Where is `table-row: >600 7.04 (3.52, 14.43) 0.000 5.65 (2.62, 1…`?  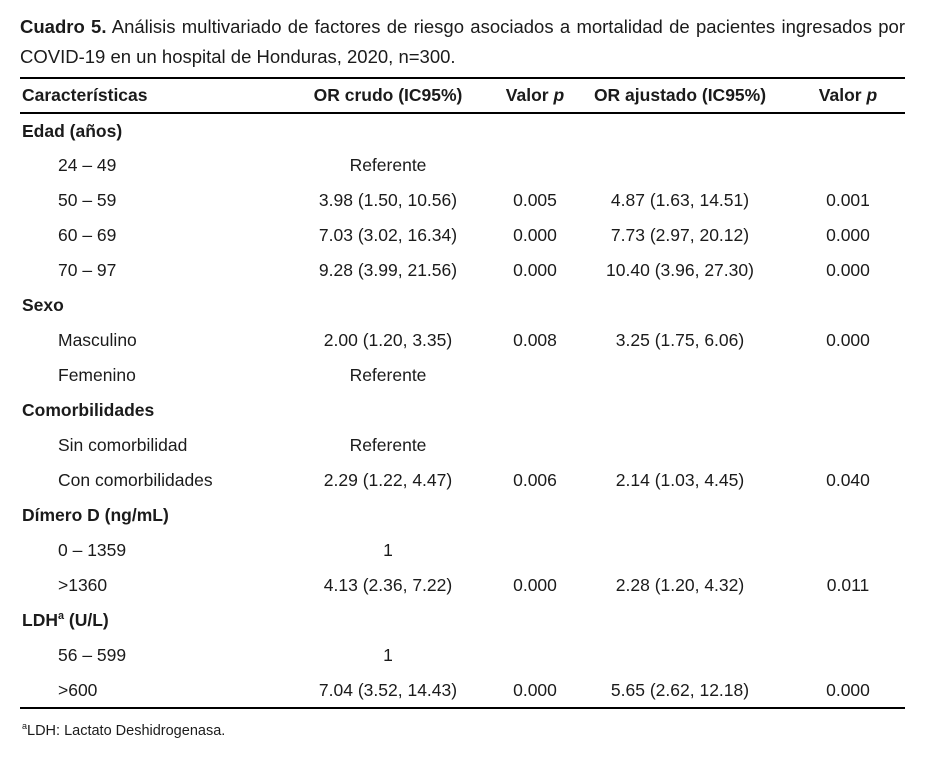 table-row: >600 7.04 (3.52, 14.43) 0.000 5.65 (2.62, 1… is located at coordinates (462, 691).